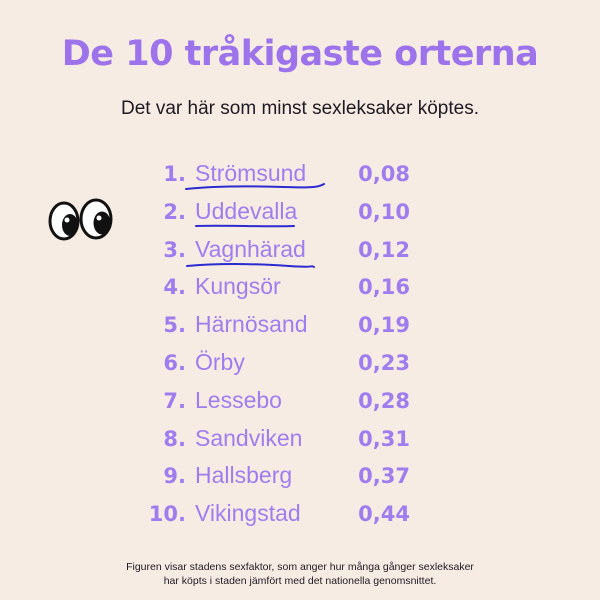 The height and width of the screenshot is (600, 600). What do you see at coordinates (249, 437) in the screenshot?
I see `ranking-town-name: Sandviken` at bounding box center [249, 437].